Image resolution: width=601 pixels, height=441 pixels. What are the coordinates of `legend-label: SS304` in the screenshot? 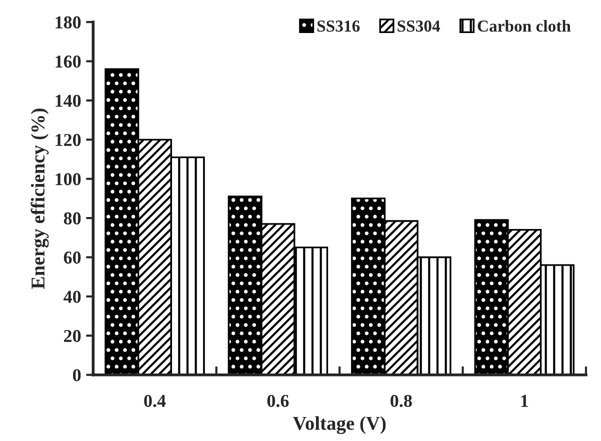 It's located at (419, 26).